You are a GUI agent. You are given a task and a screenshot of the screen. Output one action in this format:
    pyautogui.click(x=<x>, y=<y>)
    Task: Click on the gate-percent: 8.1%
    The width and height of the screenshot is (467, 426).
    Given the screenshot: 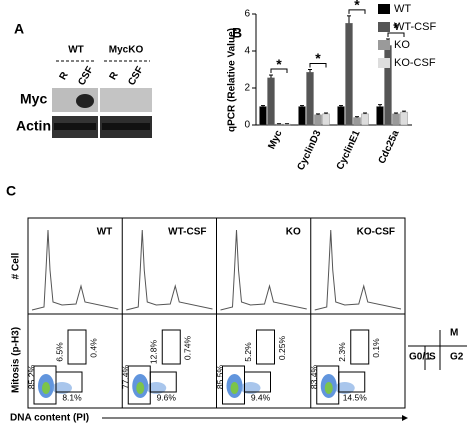 What is the action you would take?
    pyautogui.click(x=72, y=397)
    